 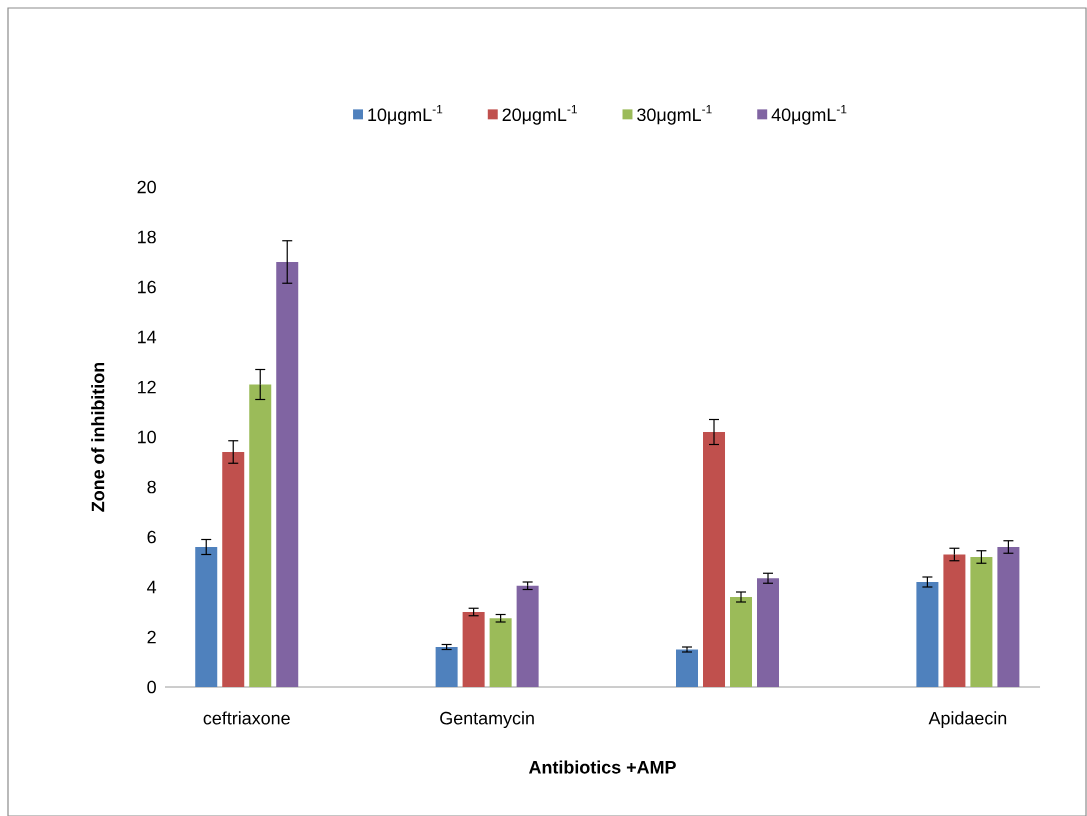 What do you see at coordinates (405, 115) in the screenshot?
I see `legend-label: 10μgmL$^{-1}$` at bounding box center [405, 115].